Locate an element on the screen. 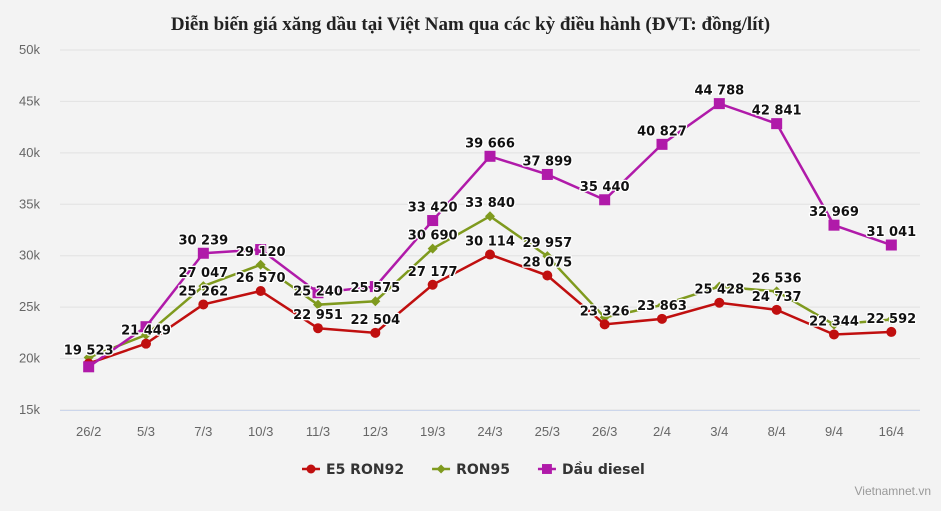  data-label: 23 326 is located at coordinates (605, 311).